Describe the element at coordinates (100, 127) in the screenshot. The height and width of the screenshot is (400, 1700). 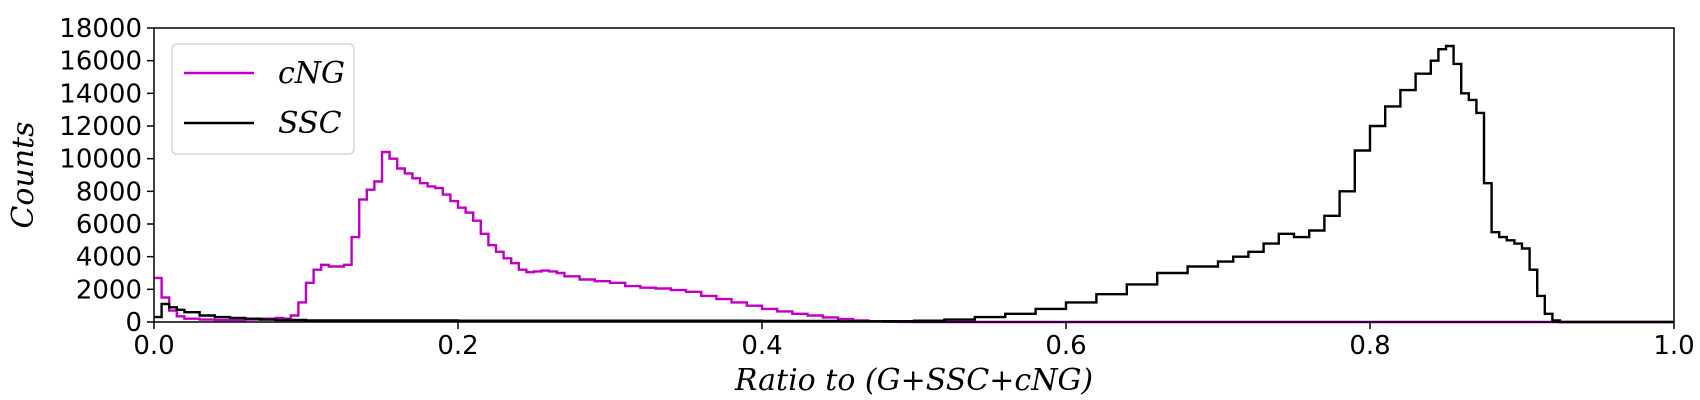
I see `y-tick-label: 12000` at that location.